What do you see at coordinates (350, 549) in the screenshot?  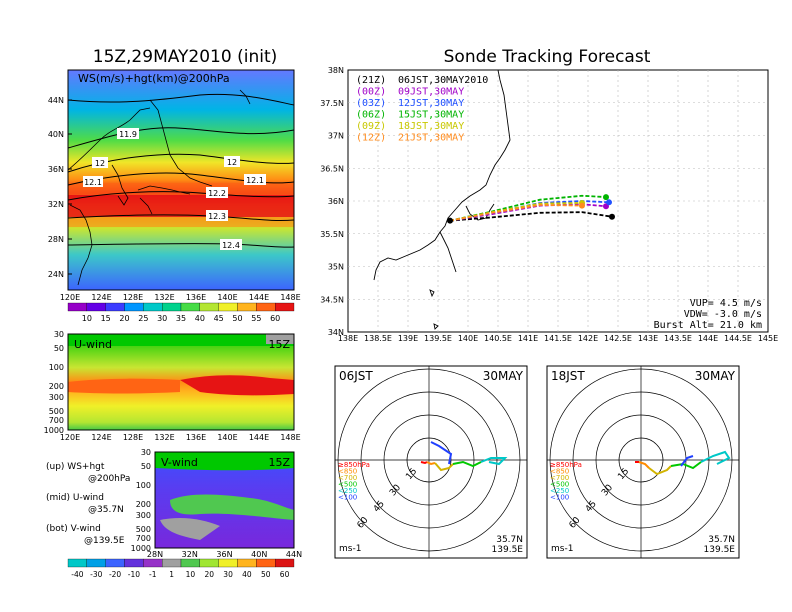 I see `hodo-unit: ms-1` at bounding box center [350, 549].